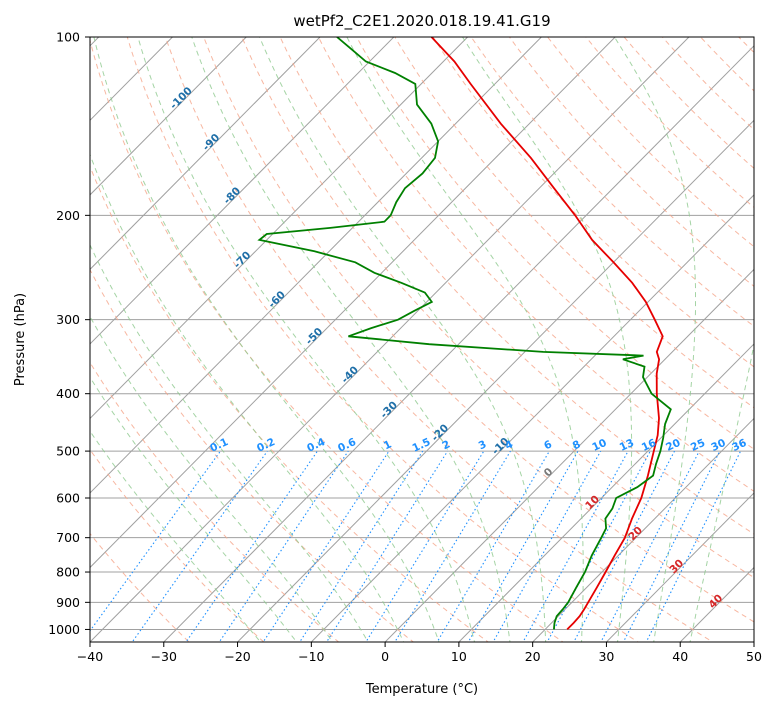  Describe the element at coordinates (649, 445) in the screenshot. I see `mixing-ratio-label: 16` at that location.